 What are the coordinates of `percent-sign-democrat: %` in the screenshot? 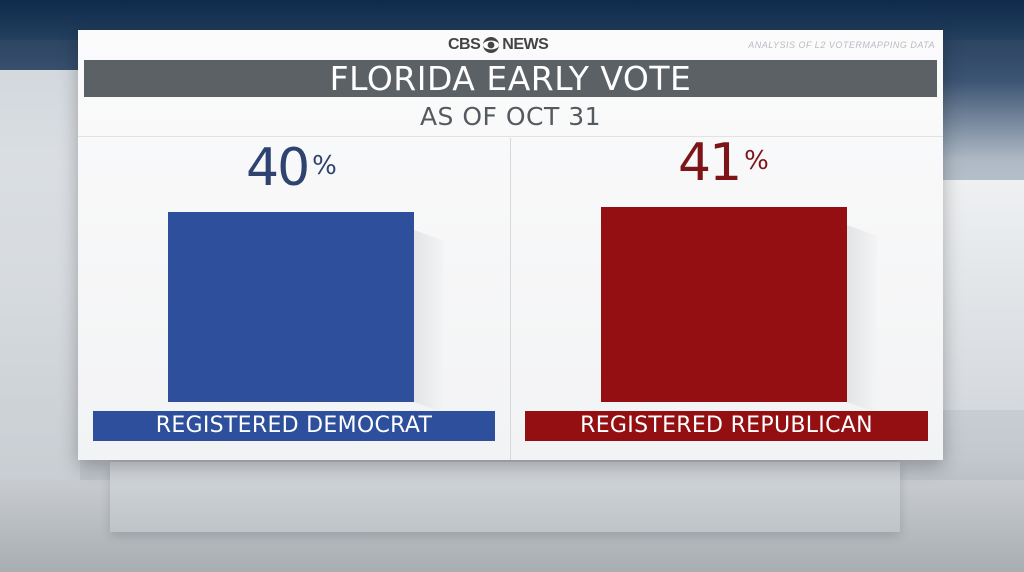 It's located at (324, 166).